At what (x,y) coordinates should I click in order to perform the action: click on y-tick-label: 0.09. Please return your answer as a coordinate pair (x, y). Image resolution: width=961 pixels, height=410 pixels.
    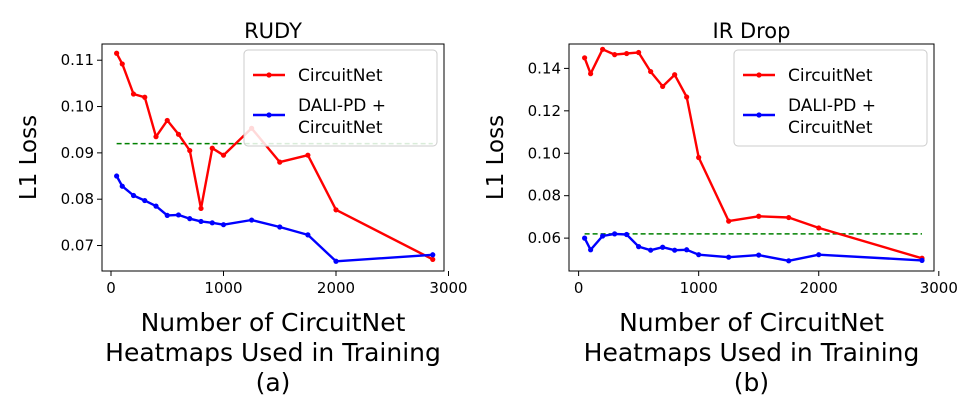
    Looking at the image, I should click on (77, 153).